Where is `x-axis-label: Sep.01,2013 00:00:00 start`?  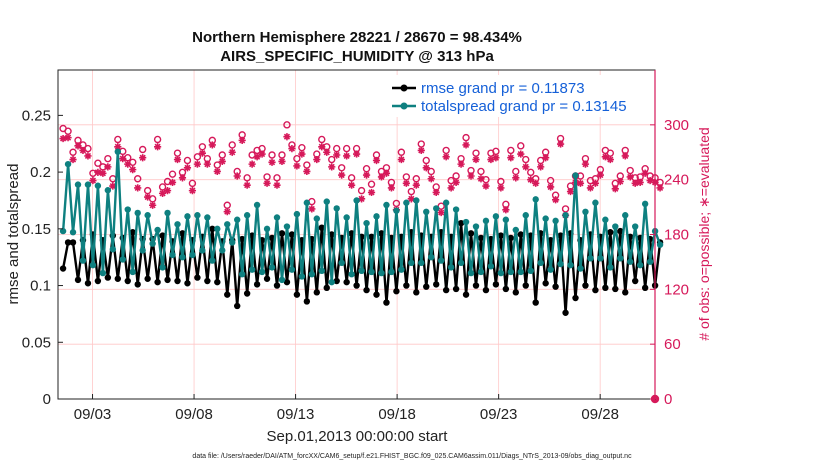 x-axis-label: Sep.01,2013 00:00:00 start is located at coordinates (358, 436).